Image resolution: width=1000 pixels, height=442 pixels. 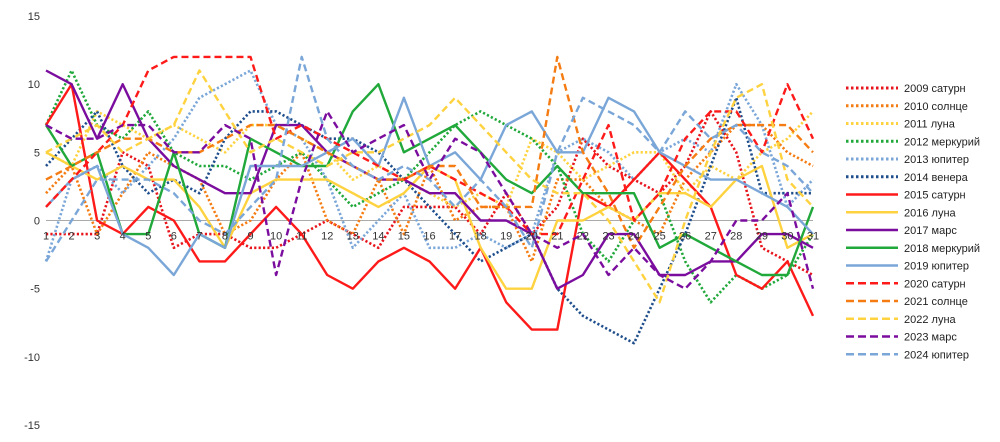 What do you see at coordinates (813, 237) in the screenshot?
I see `x-tick-label: 31` at bounding box center [813, 237].